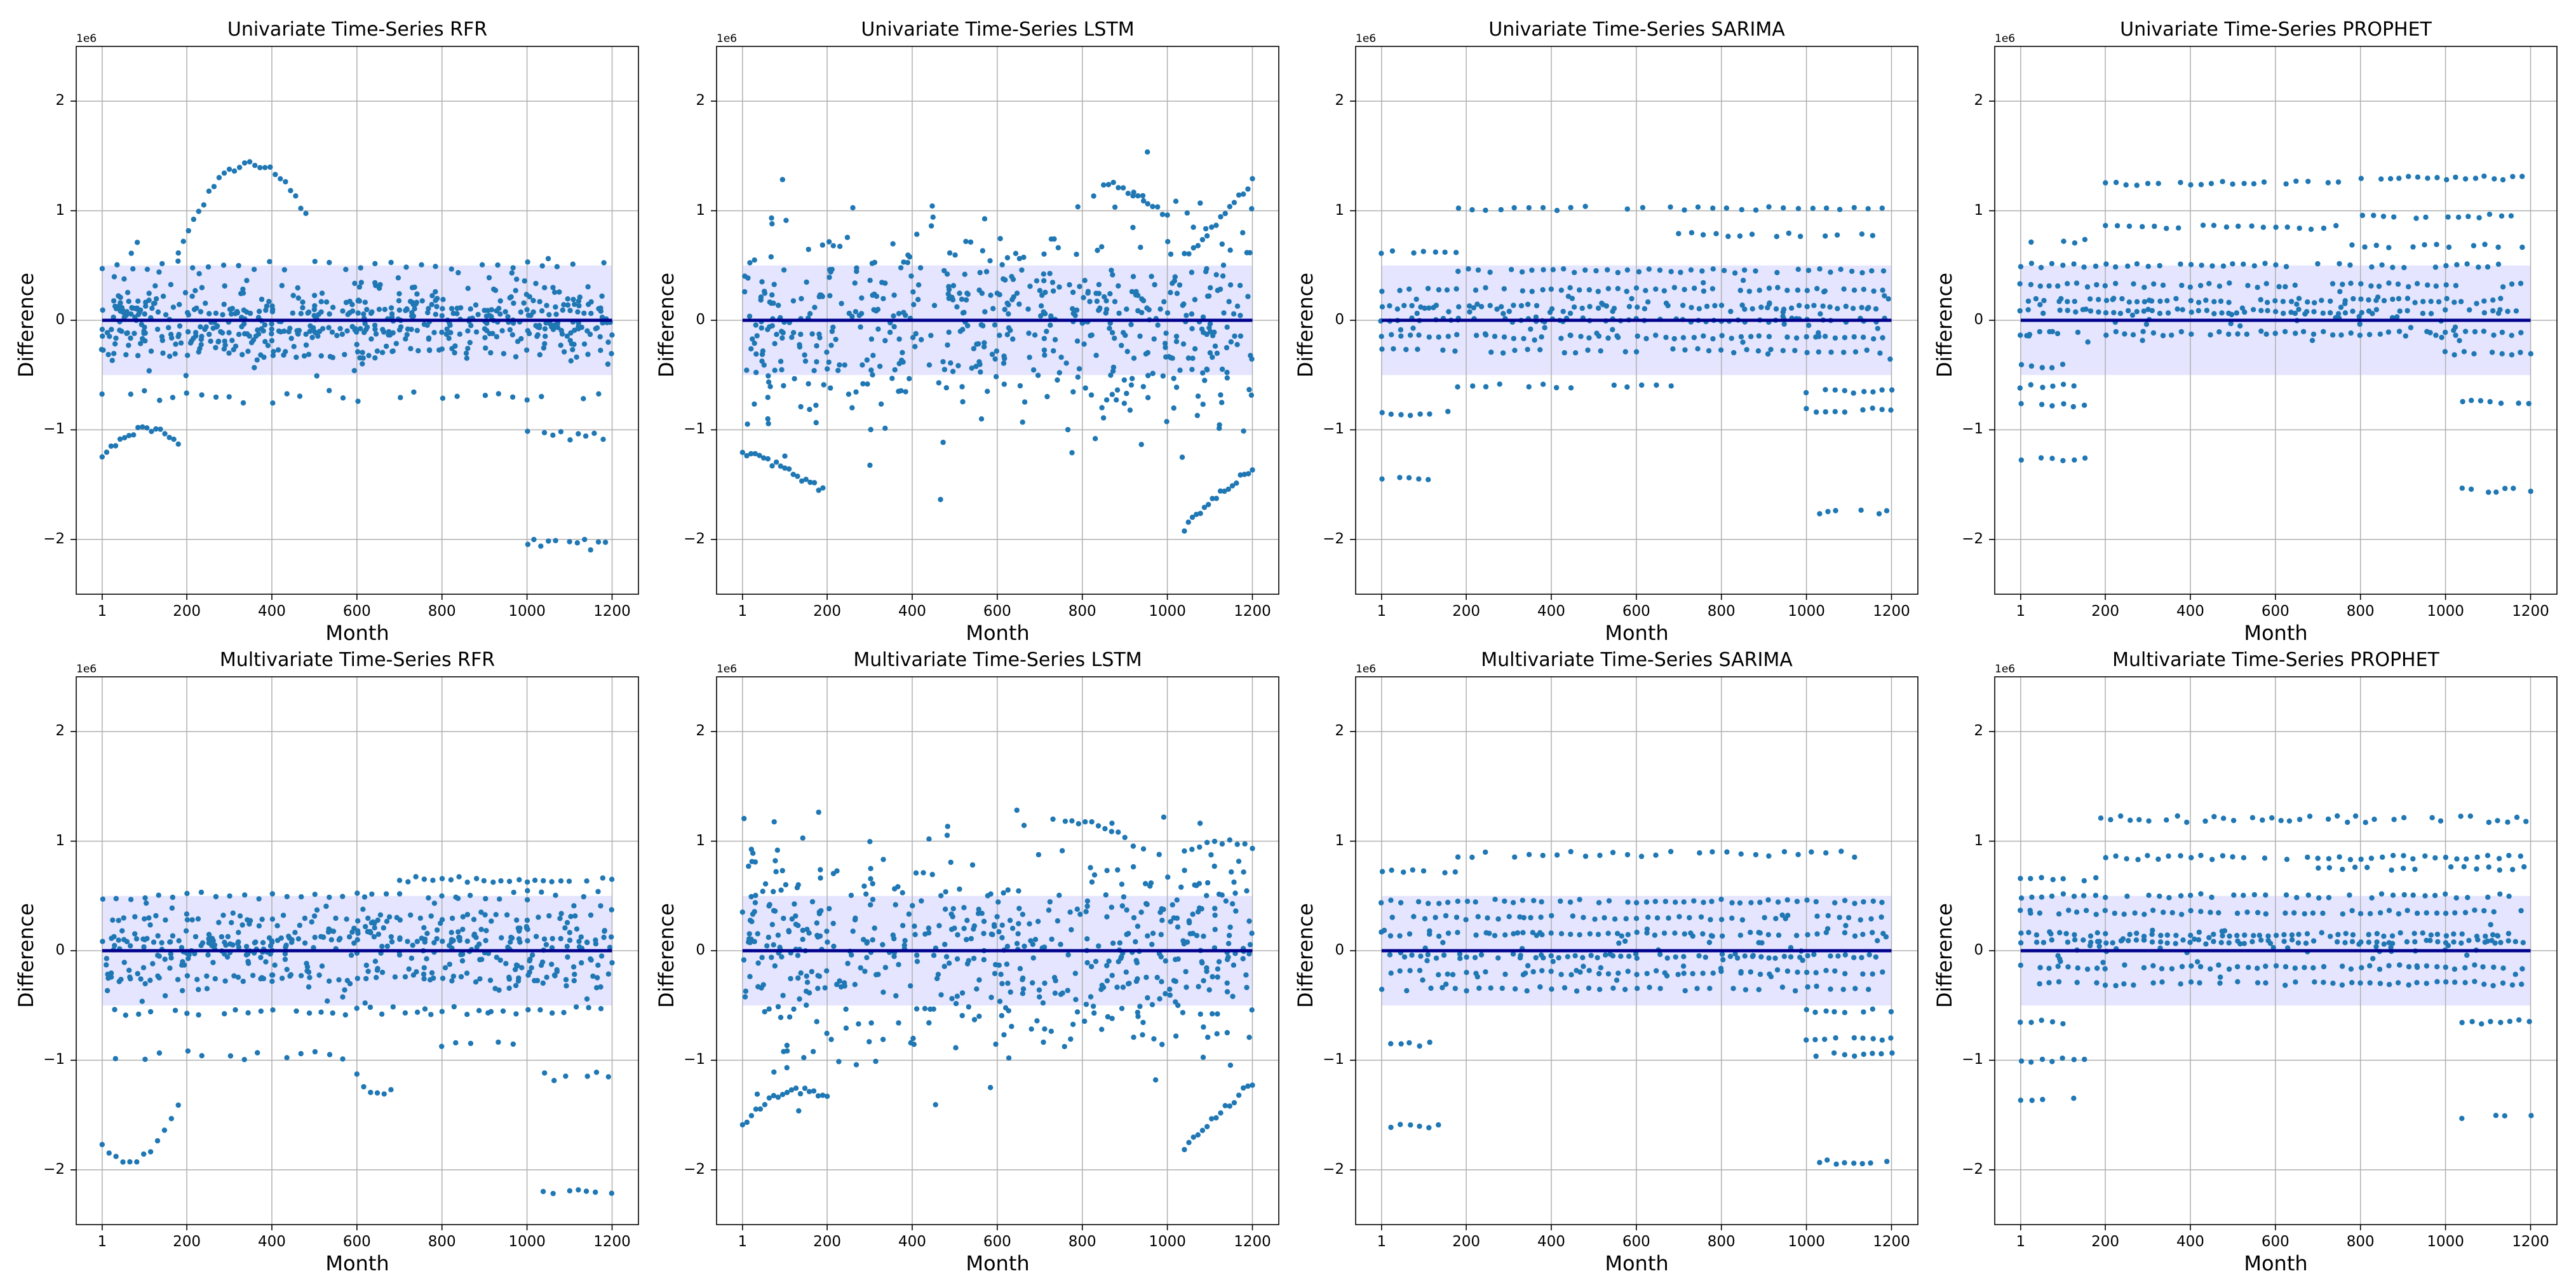 The height and width of the screenshot is (1278, 2576). What do you see at coordinates (1978, 841) in the screenshot?
I see `y-tick-label: 1` at bounding box center [1978, 841].